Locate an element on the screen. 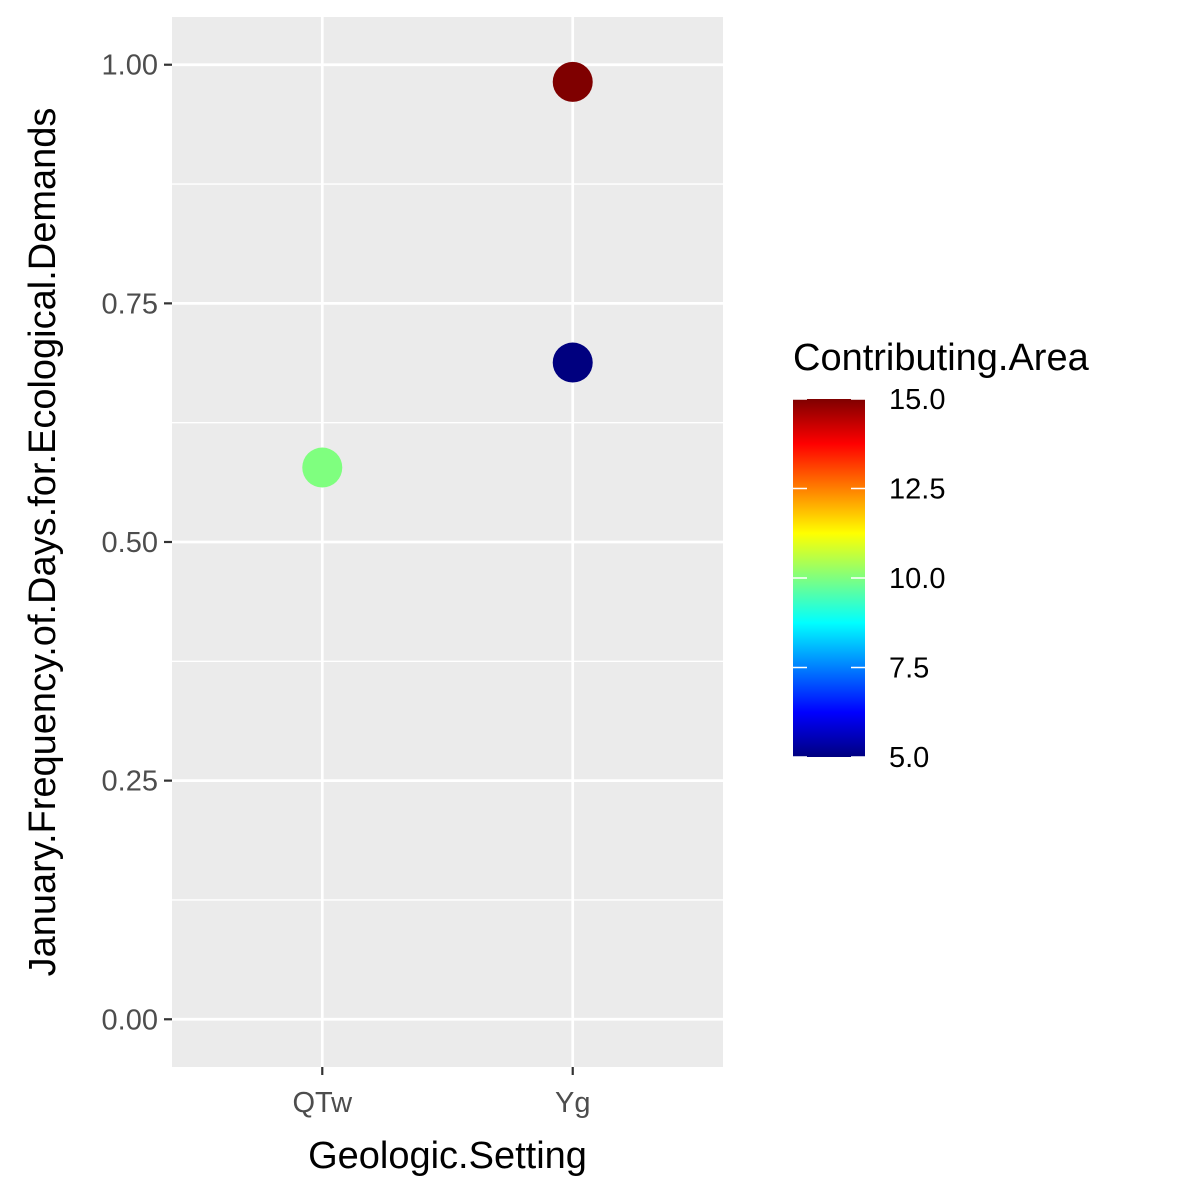  legend-tick-label: 12.5 is located at coordinates (917, 490).